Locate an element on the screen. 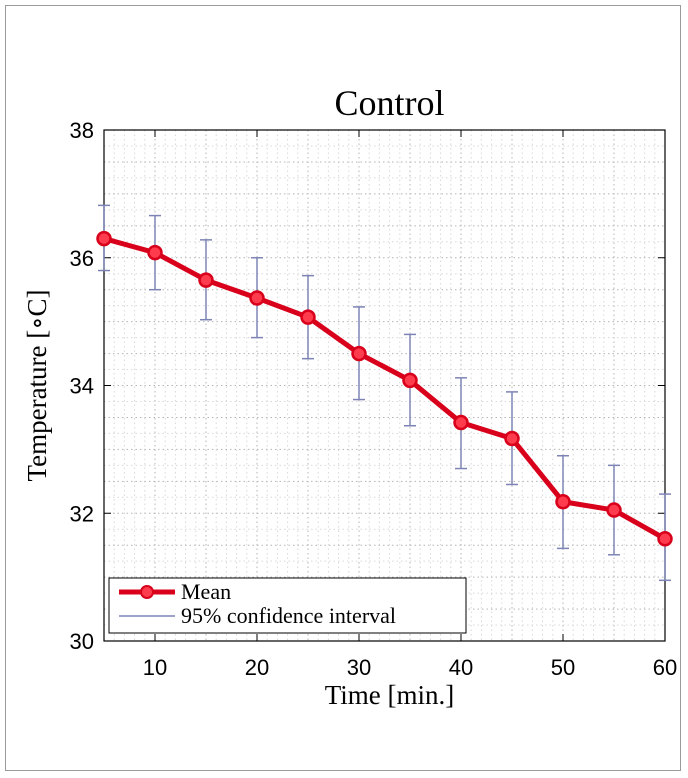 Image resolution: width=688 pixels, height=778 pixels. y-tick-label: 30 is located at coordinates (82, 641).